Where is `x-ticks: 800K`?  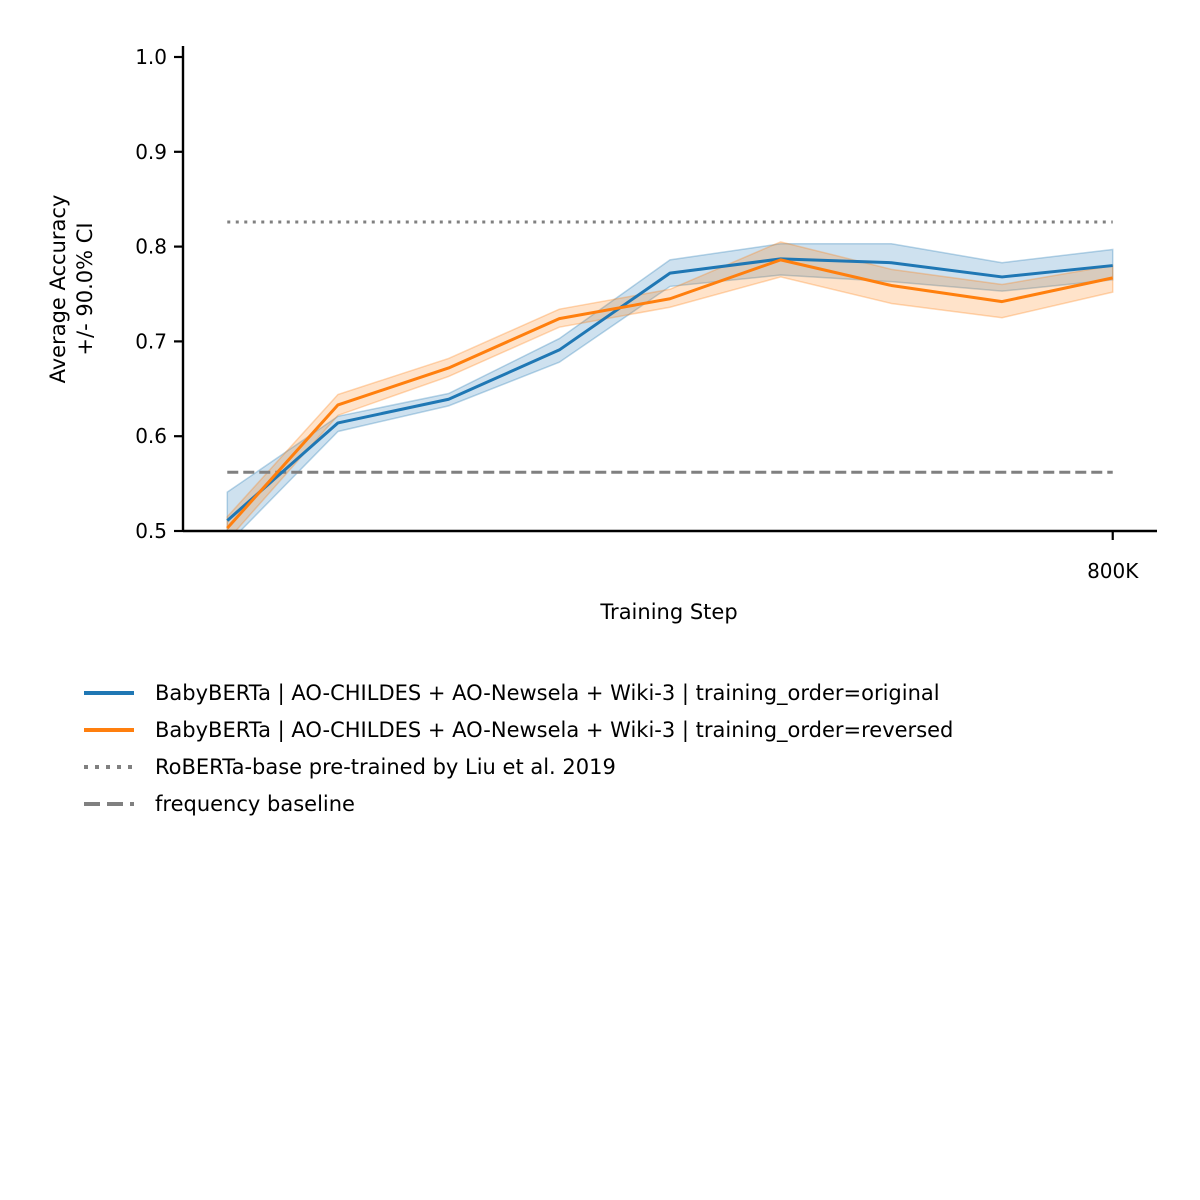 x-ticks: 800K is located at coordinates (1113, 557).